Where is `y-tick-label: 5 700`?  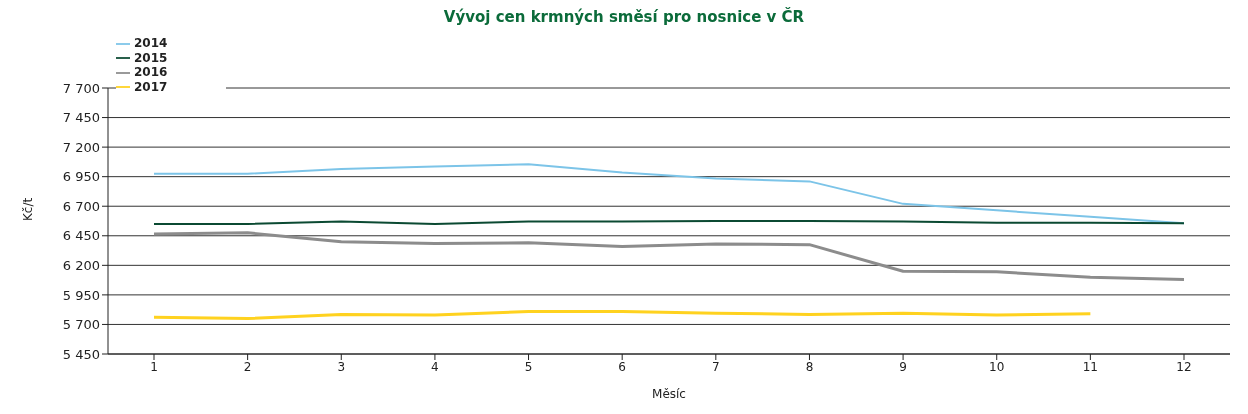 y-tick-label: 5 700 is located at coordinates (81, 325).